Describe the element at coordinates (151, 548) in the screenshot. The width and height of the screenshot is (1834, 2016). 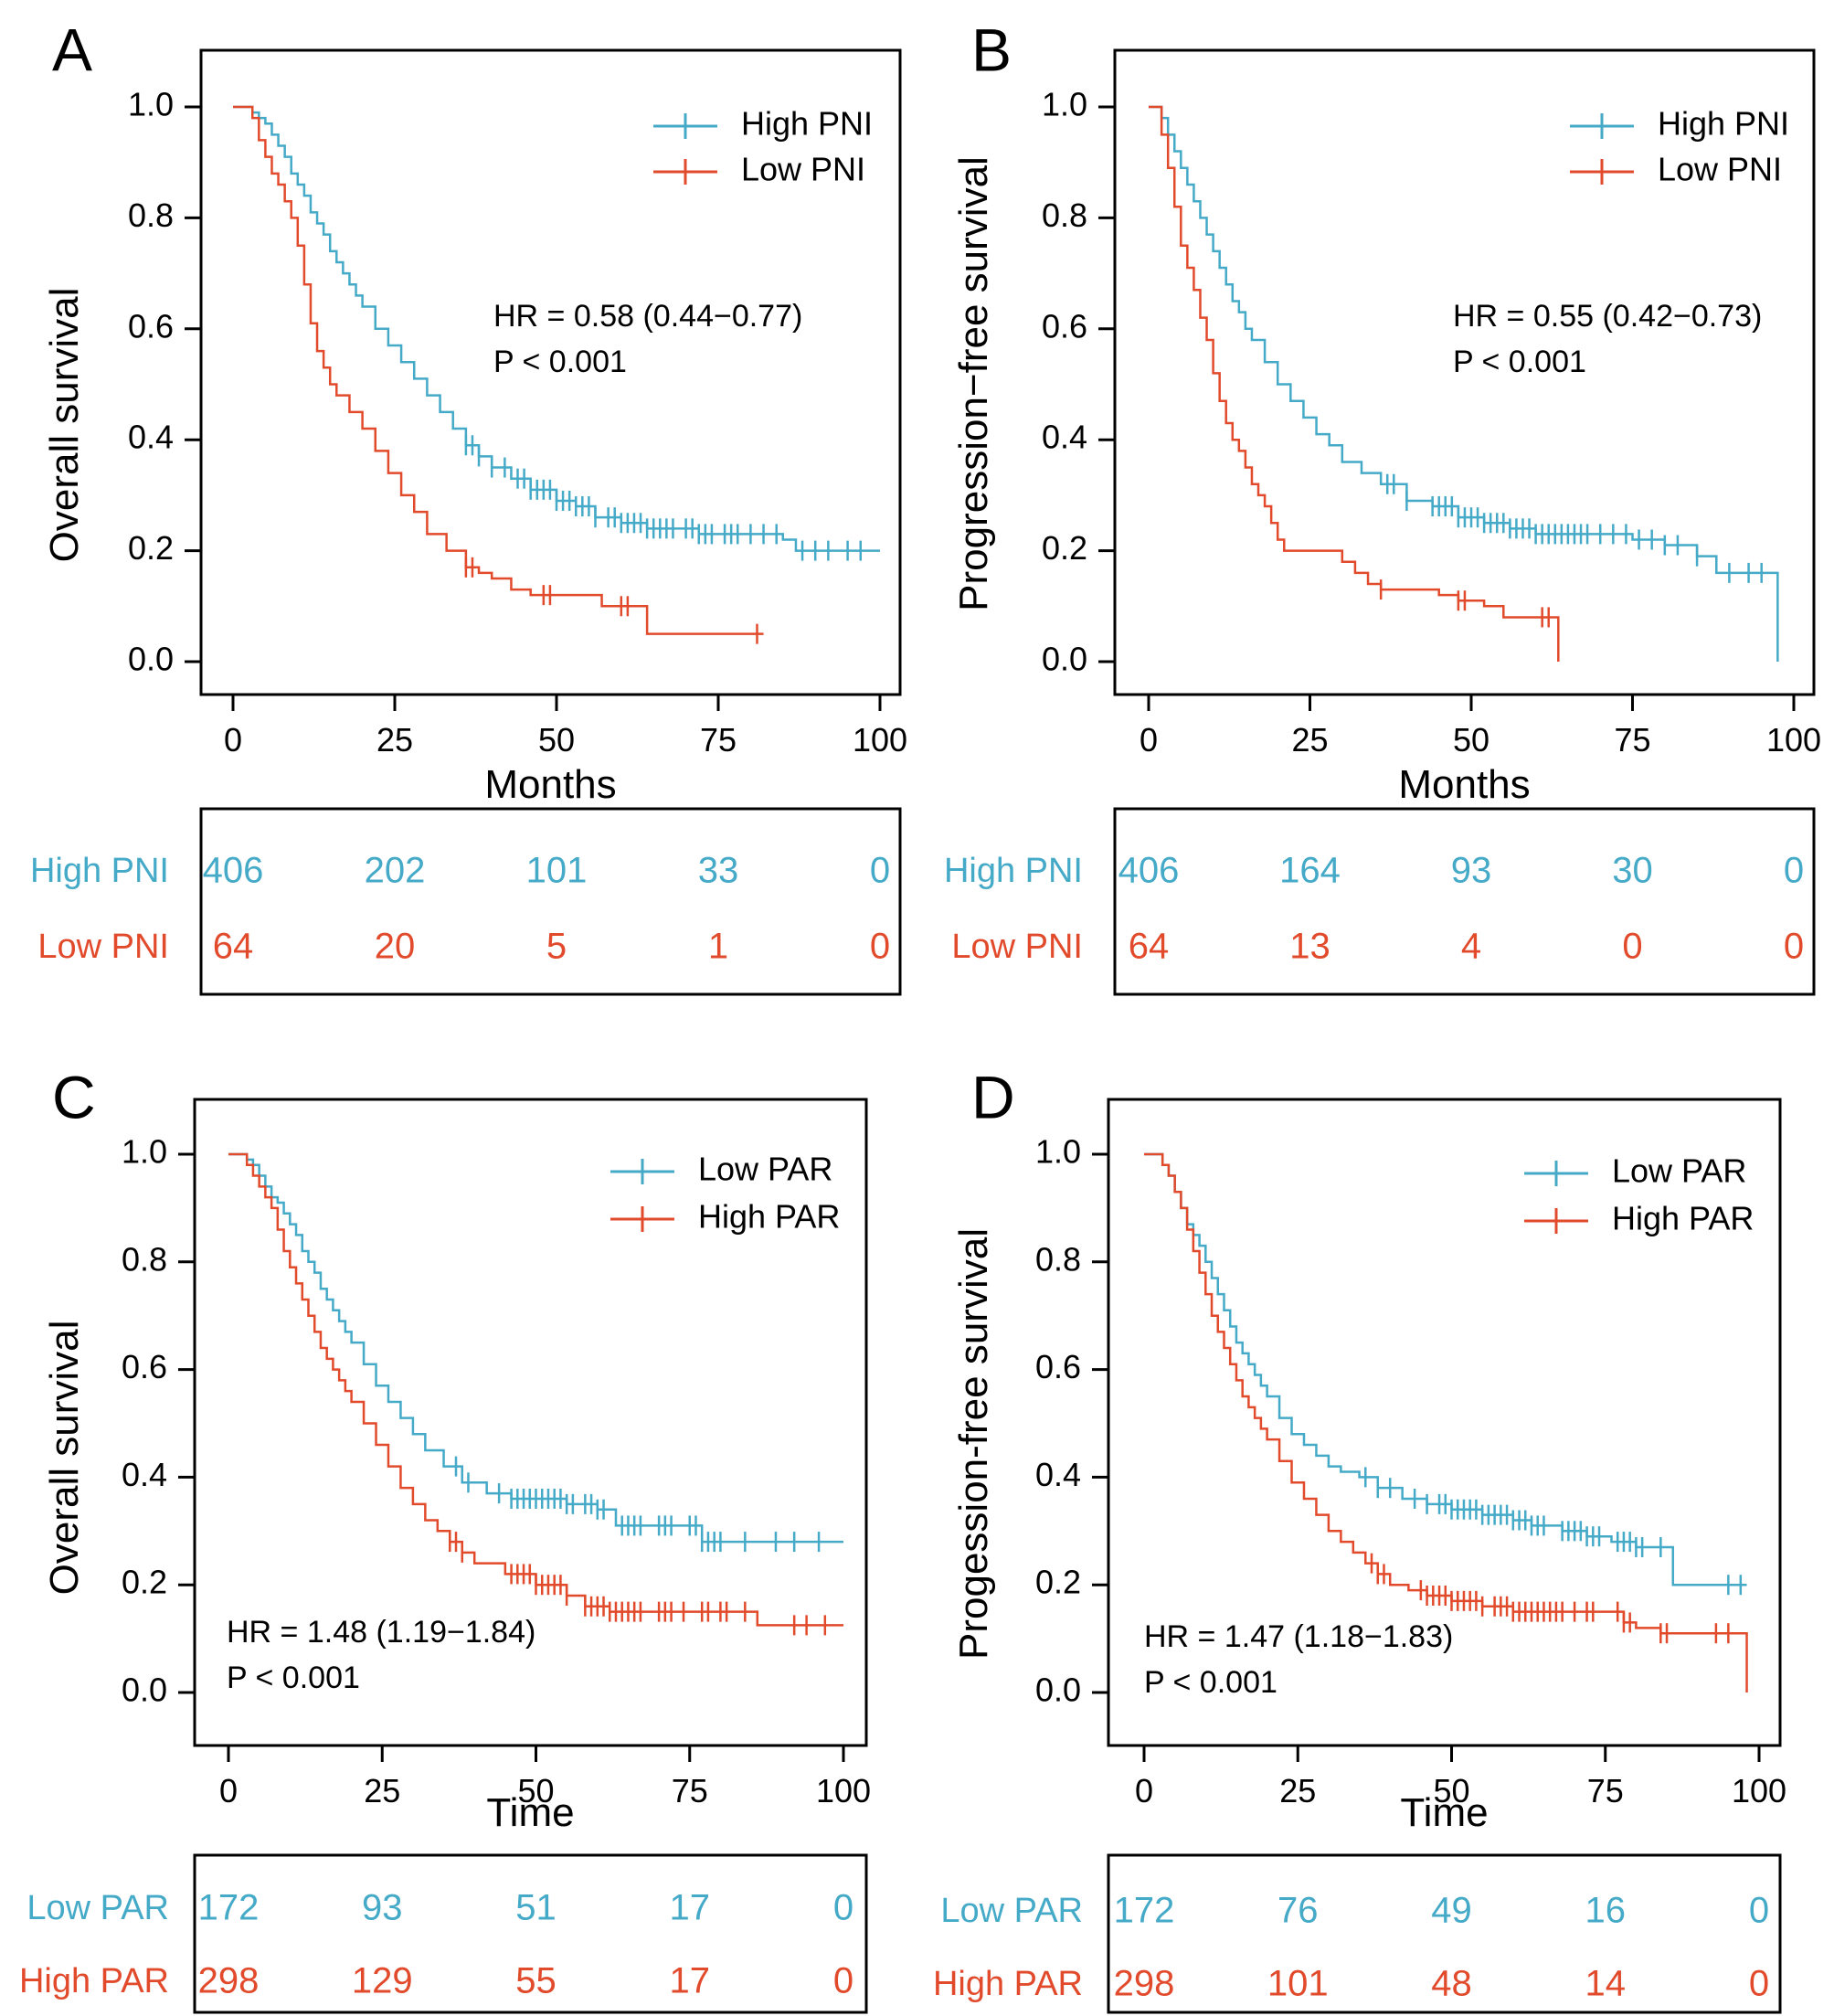
I see `y-tick-label: 0.2` at that location.